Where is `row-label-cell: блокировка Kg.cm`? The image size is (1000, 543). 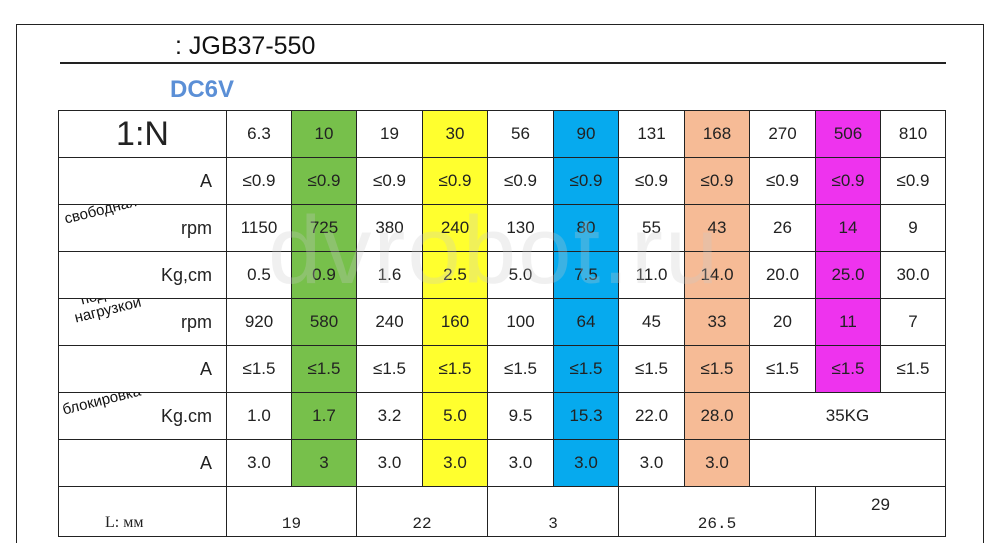 row-label-cell: блокировка Kg.cm is located at coordinates (142, 416).